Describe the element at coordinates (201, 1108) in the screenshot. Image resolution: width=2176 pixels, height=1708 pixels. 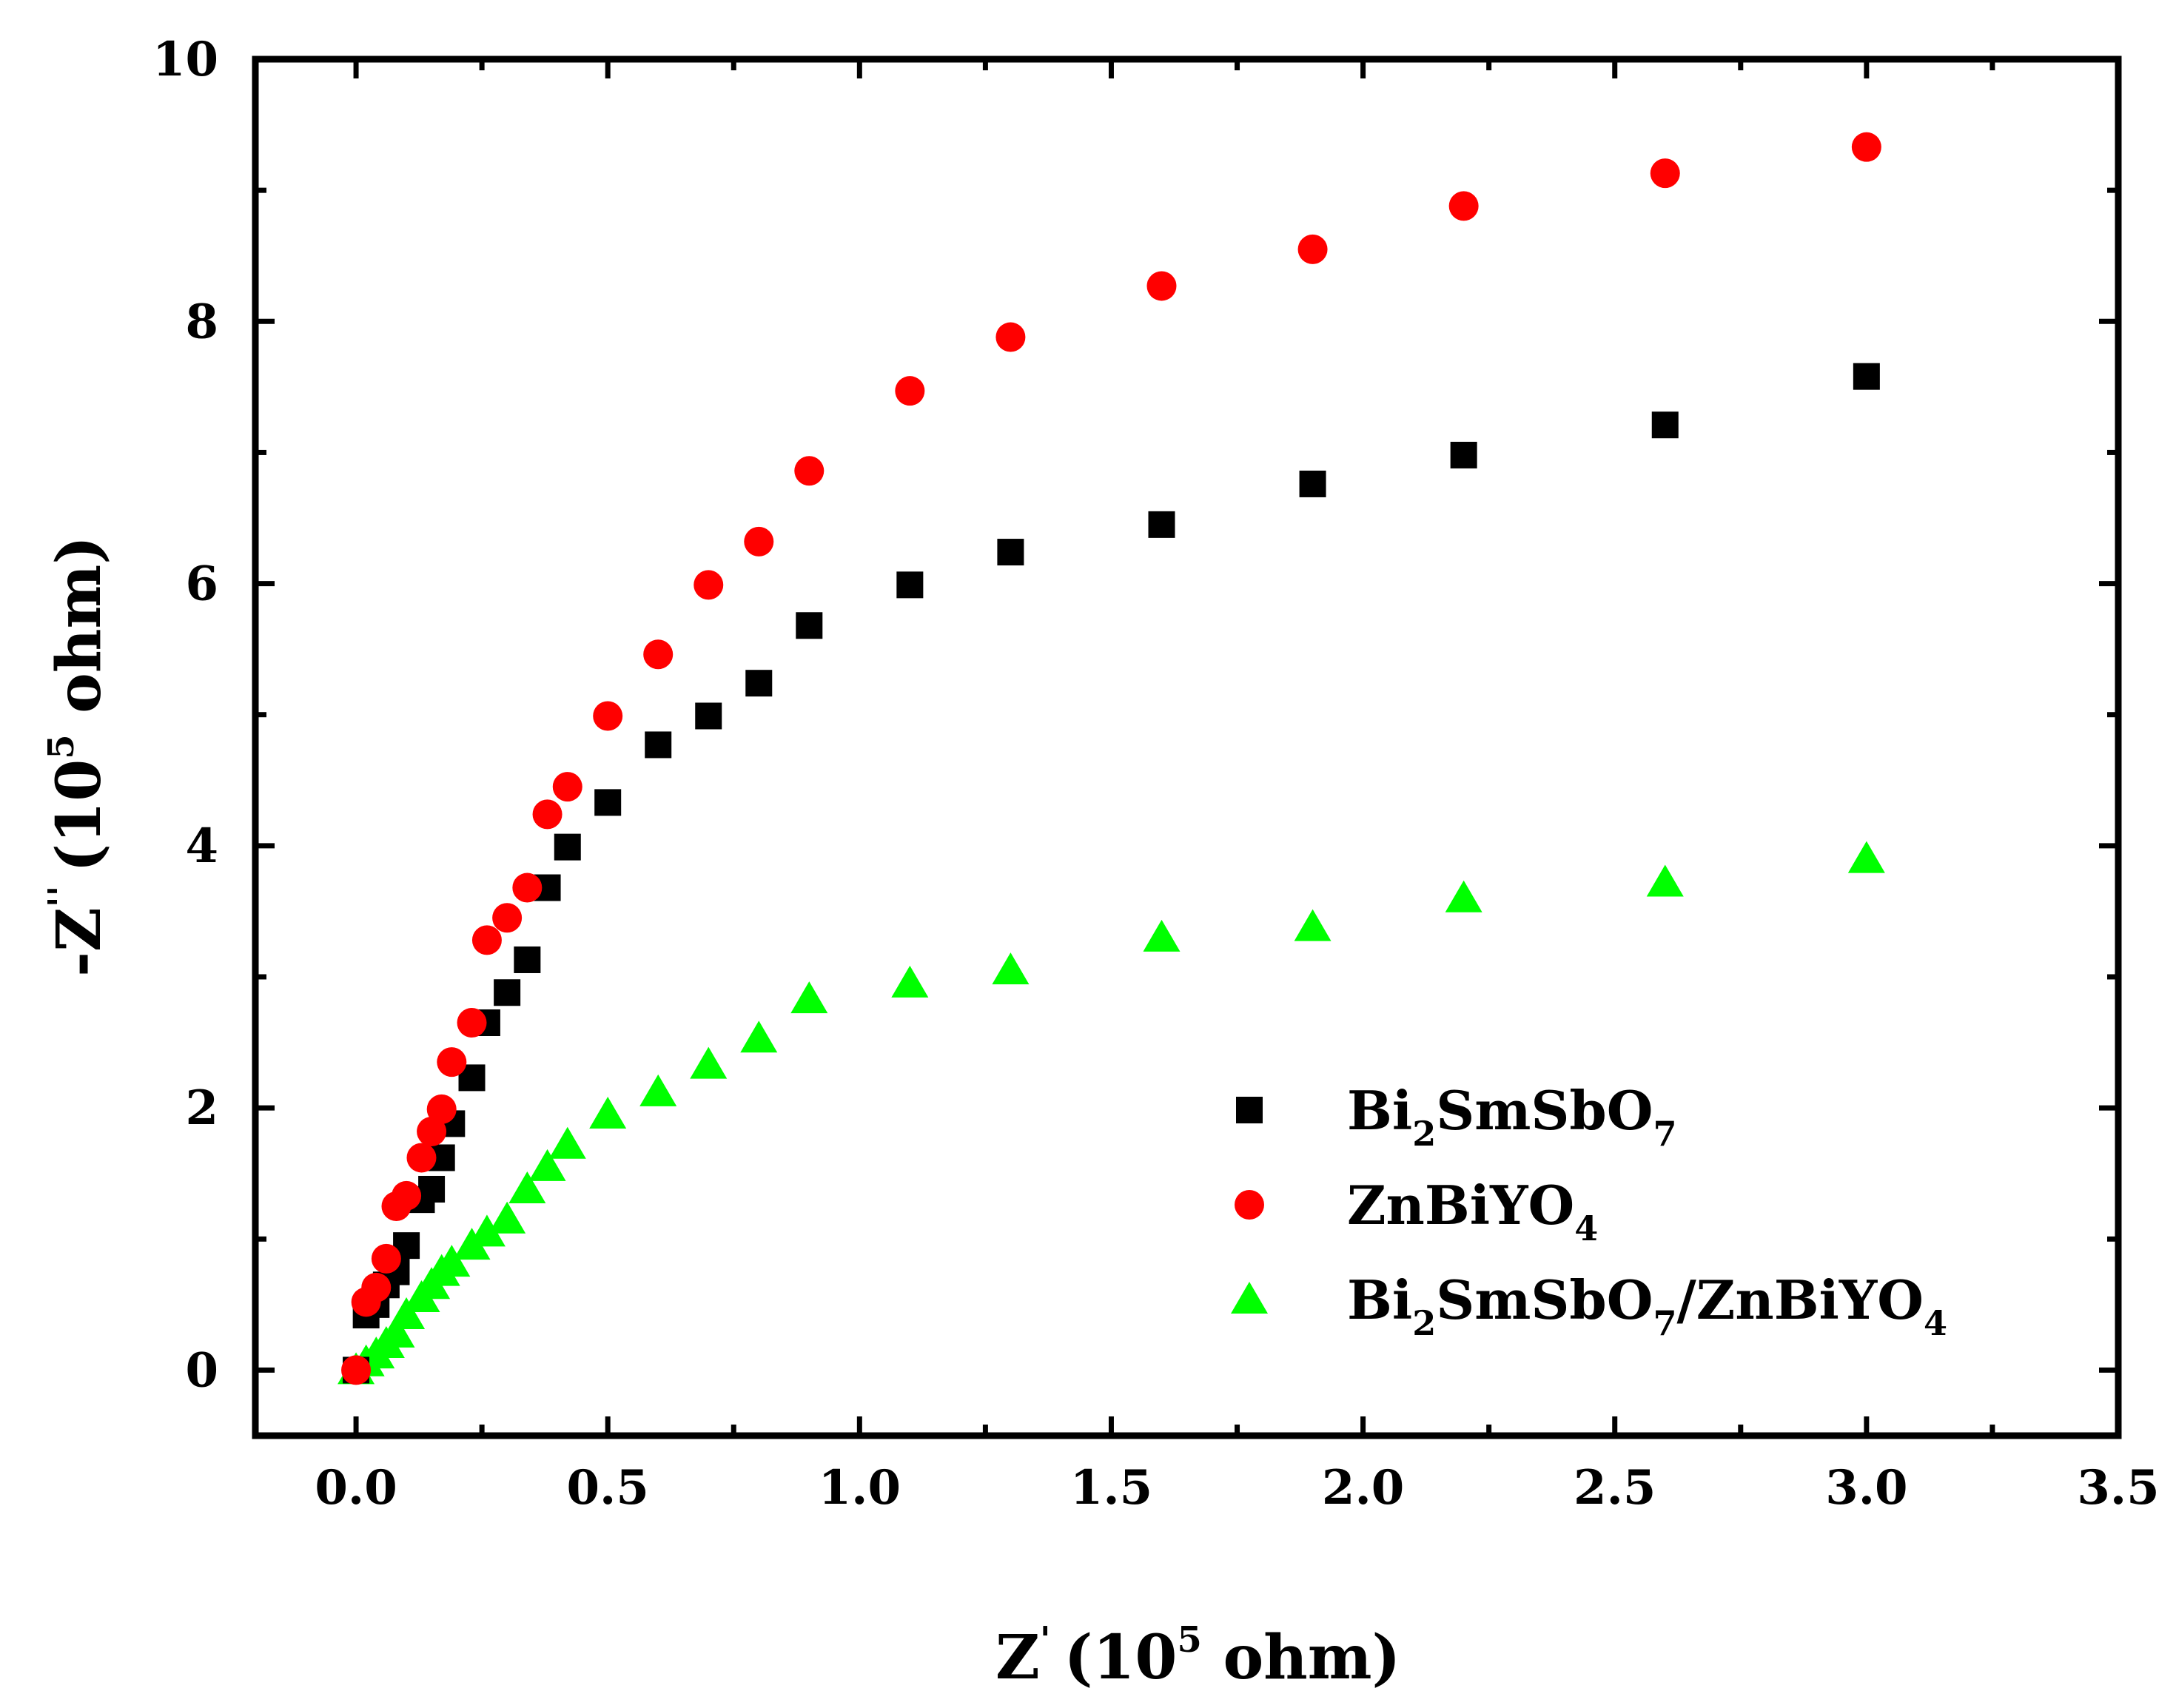
I see `y-tick-label: 2` at that location.